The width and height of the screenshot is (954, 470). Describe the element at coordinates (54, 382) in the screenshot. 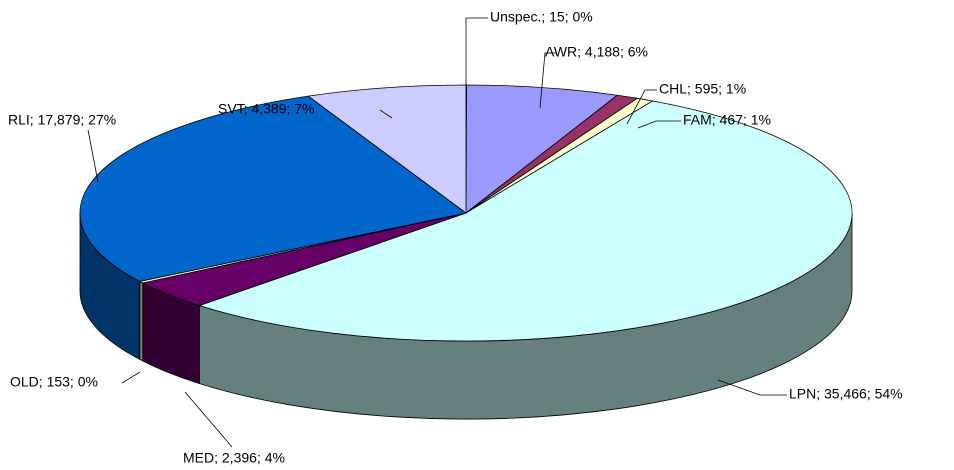

I see `data-label: OLD; 153; 0%` at that location.